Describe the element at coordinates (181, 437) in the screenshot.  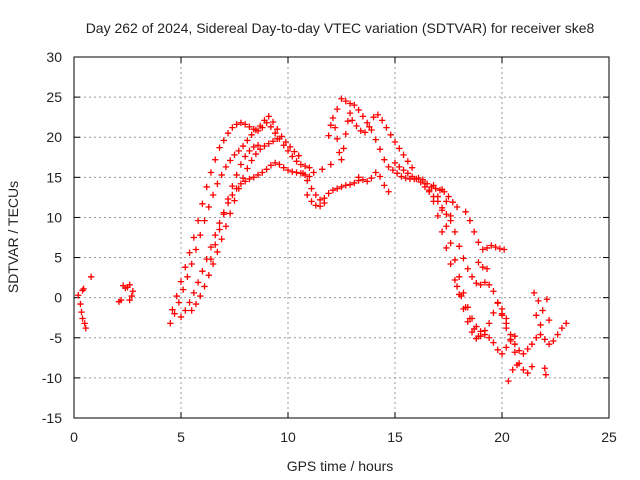
I see `x-tick-label: 5` at that location.